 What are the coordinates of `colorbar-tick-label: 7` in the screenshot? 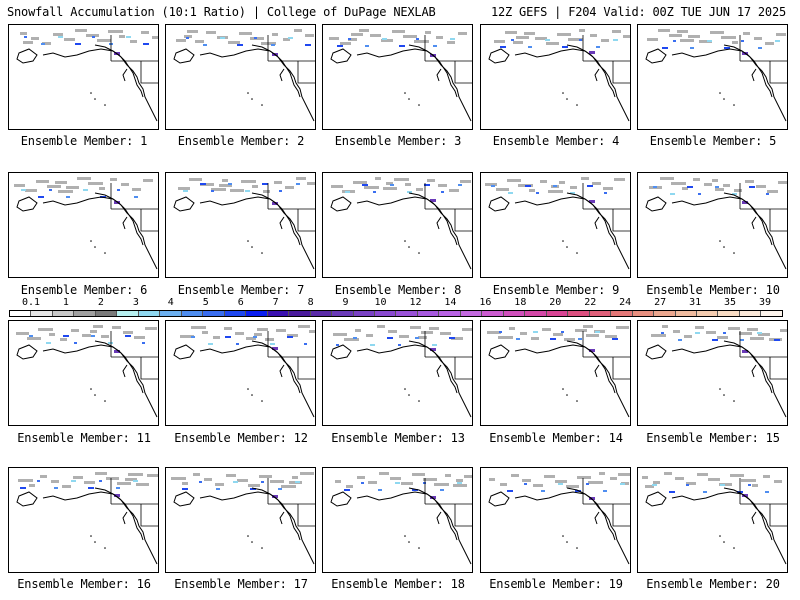 It's located at (275, 302).